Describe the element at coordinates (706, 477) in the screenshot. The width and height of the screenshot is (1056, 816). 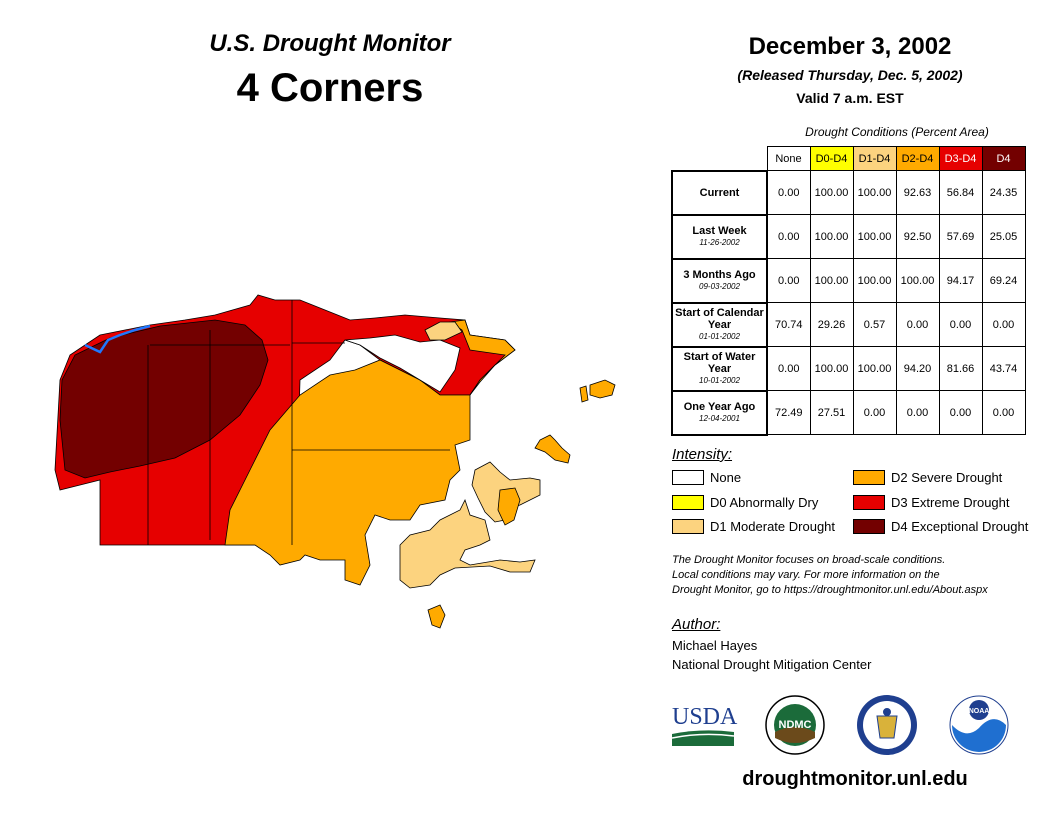
I see `legend-item: None` at that location.